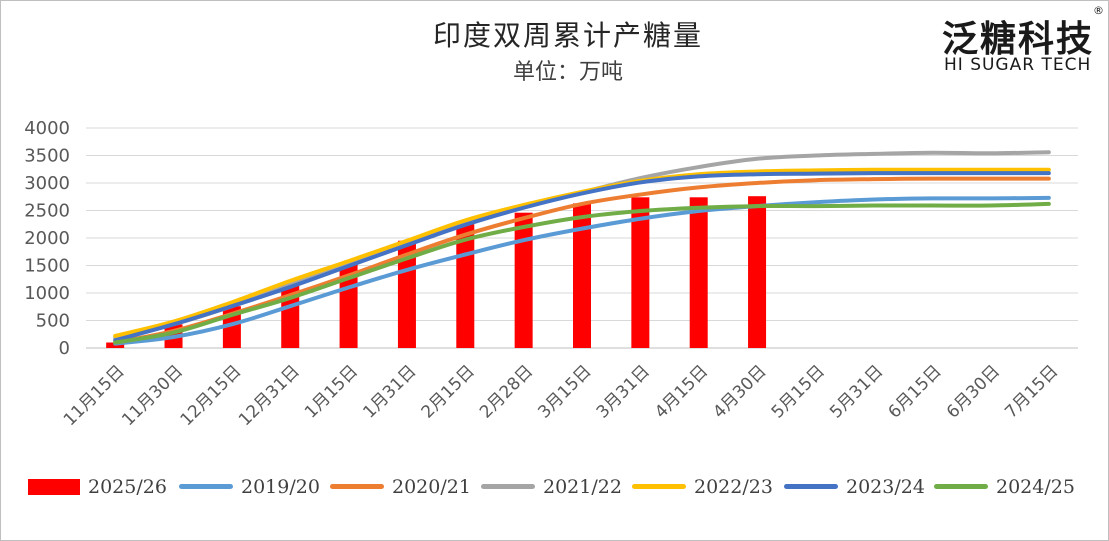 Image resolution: width=1109 pixels, height=541 pixels. What do you see at coordinates (331, 391) in the screenshot?
I see `x-tick-label: 1月15日` at bounding box center [331, 391].